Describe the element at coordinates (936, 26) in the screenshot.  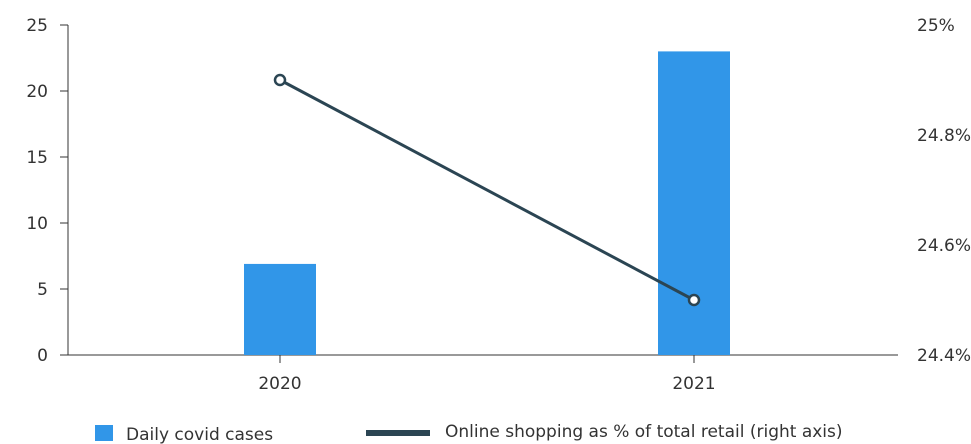
I see `right-axis-tick-label: 25%` at that location.